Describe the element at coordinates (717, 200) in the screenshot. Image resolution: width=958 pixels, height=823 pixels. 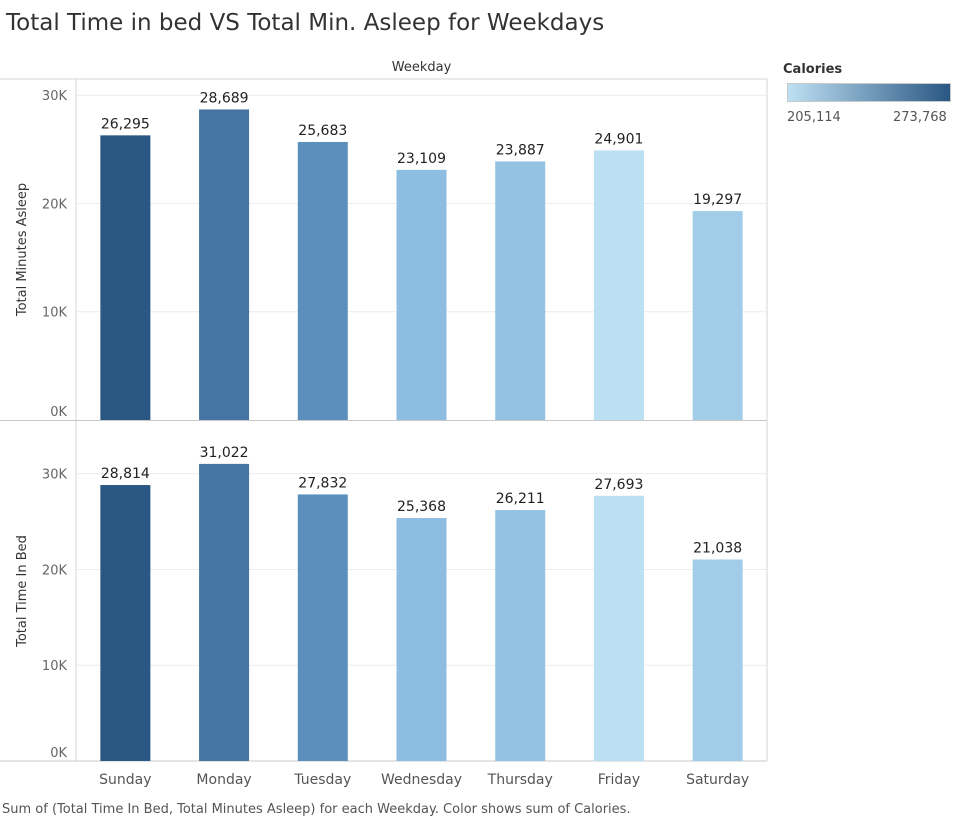
I see `bar-value-label: 19,297` at that location.